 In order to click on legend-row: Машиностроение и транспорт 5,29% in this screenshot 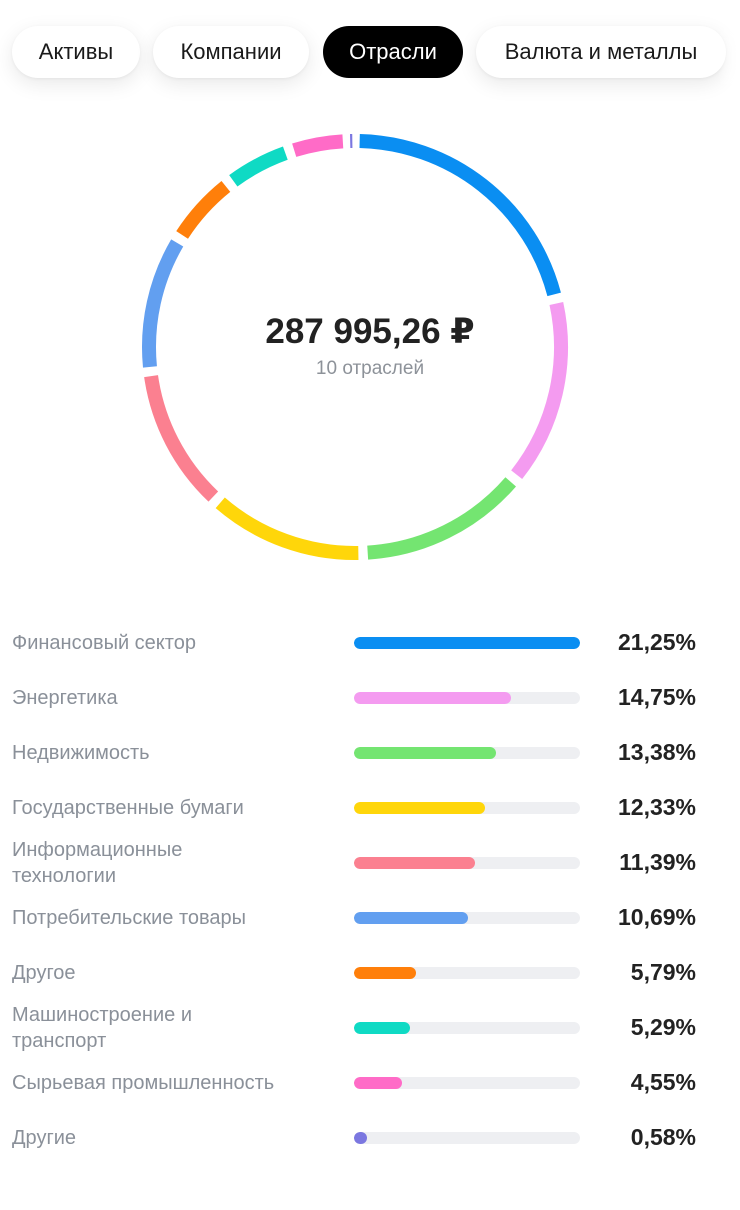, I will do `click(370, 1027)`.